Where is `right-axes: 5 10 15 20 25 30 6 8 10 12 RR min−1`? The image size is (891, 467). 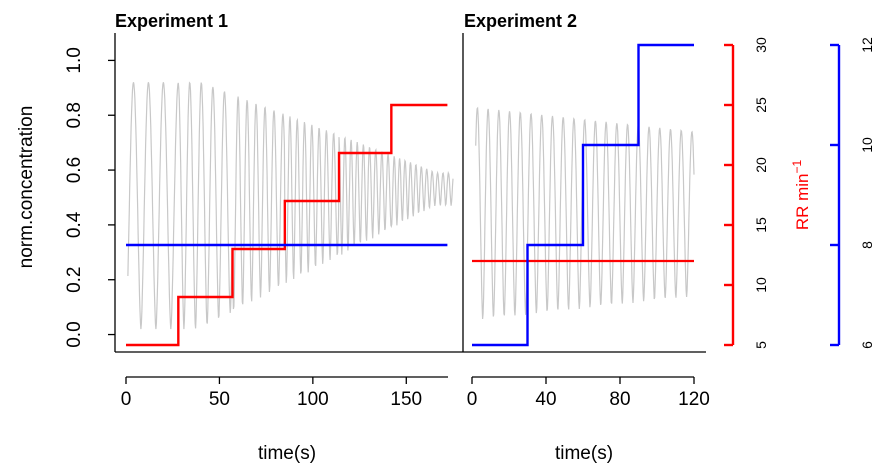
right-axes: 5 10 15 20 25 30 6 8 10 12 RR min−1 is located at coordinates (799, 193).